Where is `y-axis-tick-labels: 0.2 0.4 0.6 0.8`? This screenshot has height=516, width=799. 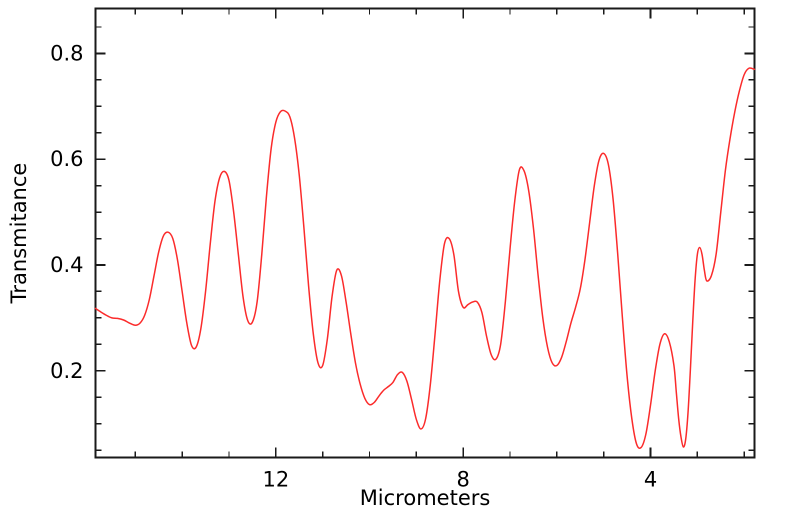
y-axis-tick-labels: 0.2 0.4 0.6 0.8 is located at coordinates (66, 211).